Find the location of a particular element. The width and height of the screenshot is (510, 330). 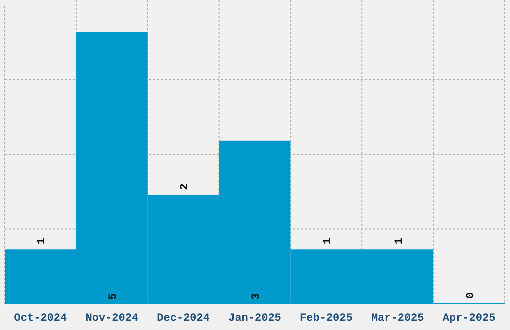

data-label: 0 is located at coordinates (471, 295).